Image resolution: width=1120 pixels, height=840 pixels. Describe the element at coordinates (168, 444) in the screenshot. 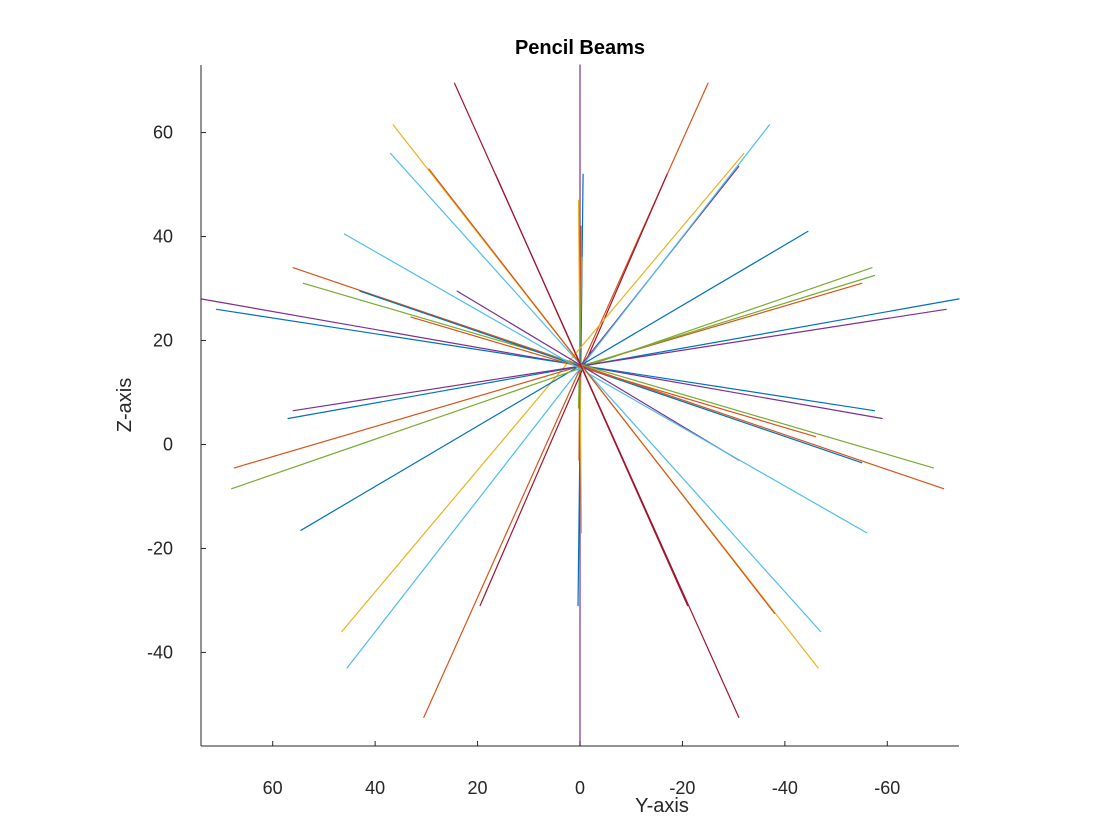

I see `y-tick-label: 0` at that location.